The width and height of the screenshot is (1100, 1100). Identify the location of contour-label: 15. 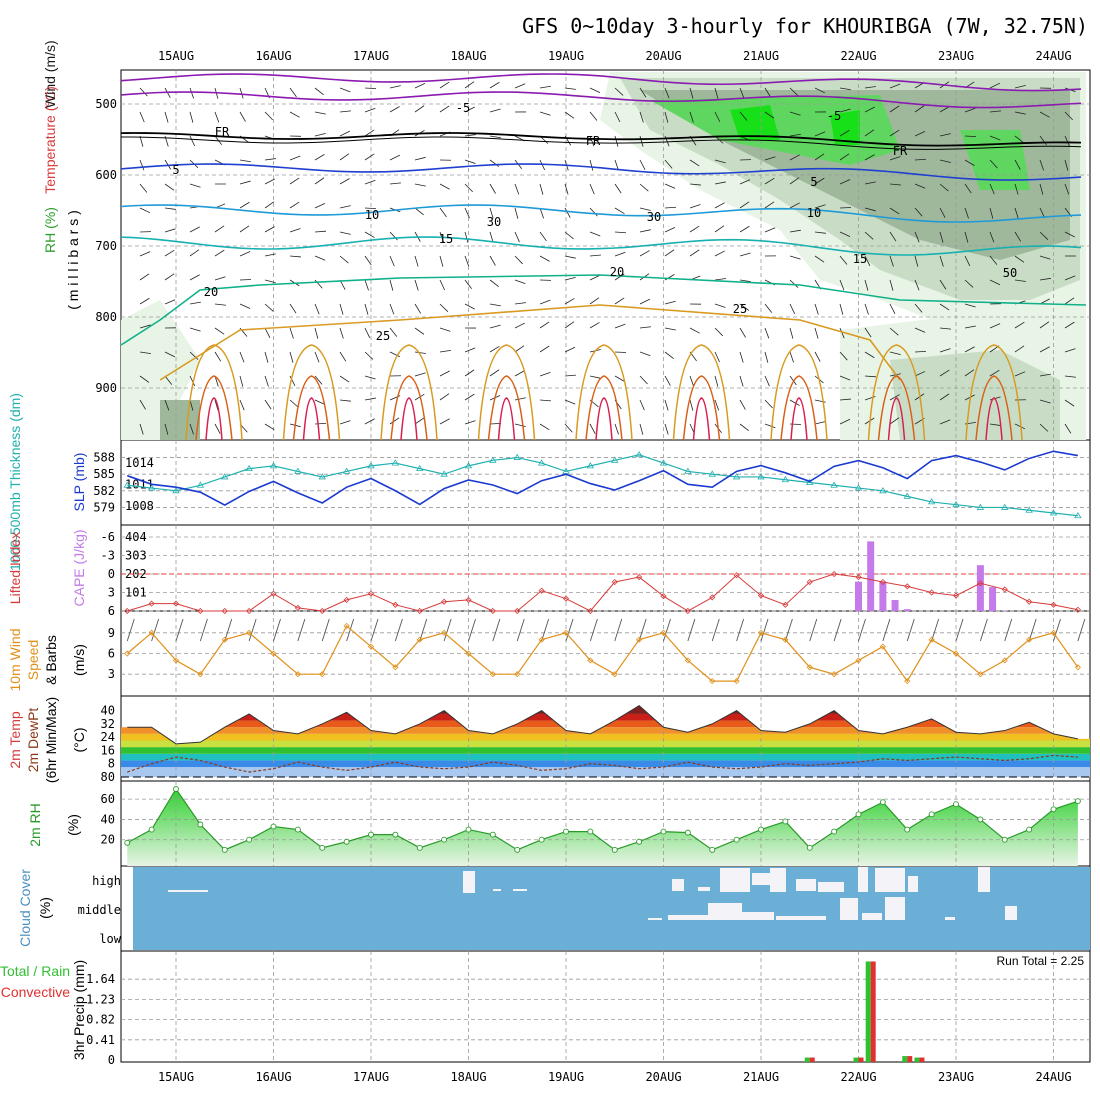
(860, 259).